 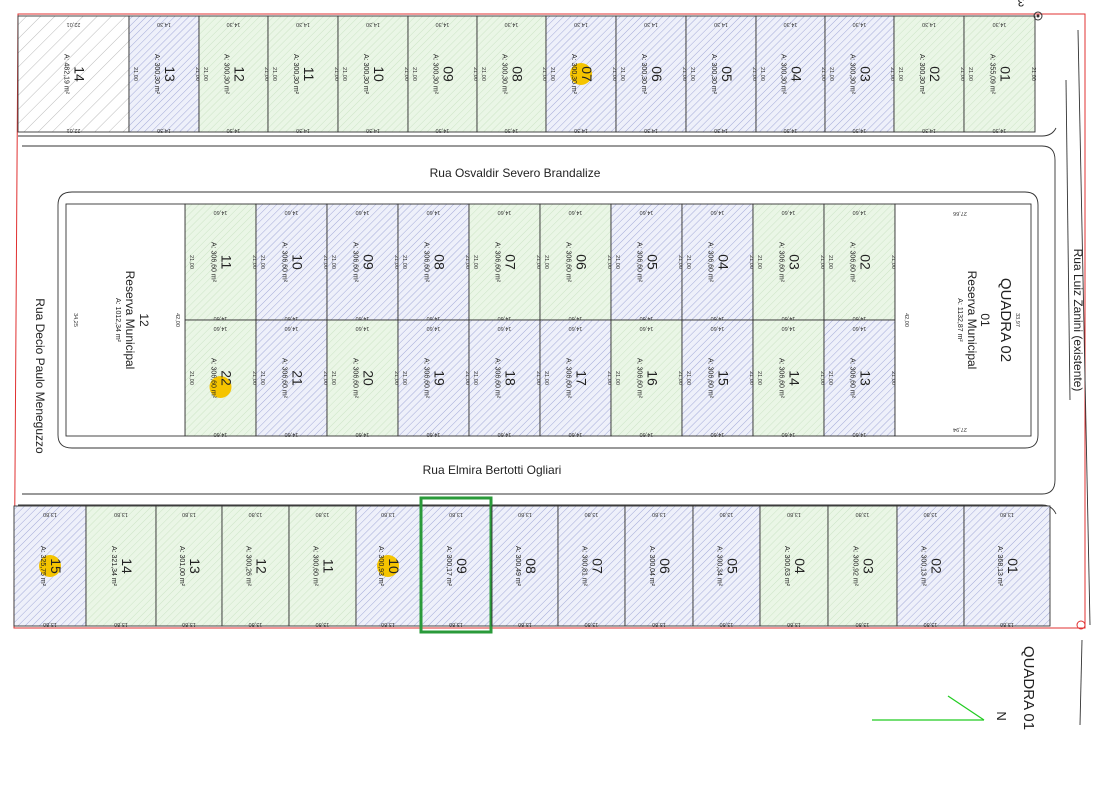 I want to click on lot-10: 10A: 306,60 m² 21,00 21,00 14,60 14,60, so click(x=291, y=262).